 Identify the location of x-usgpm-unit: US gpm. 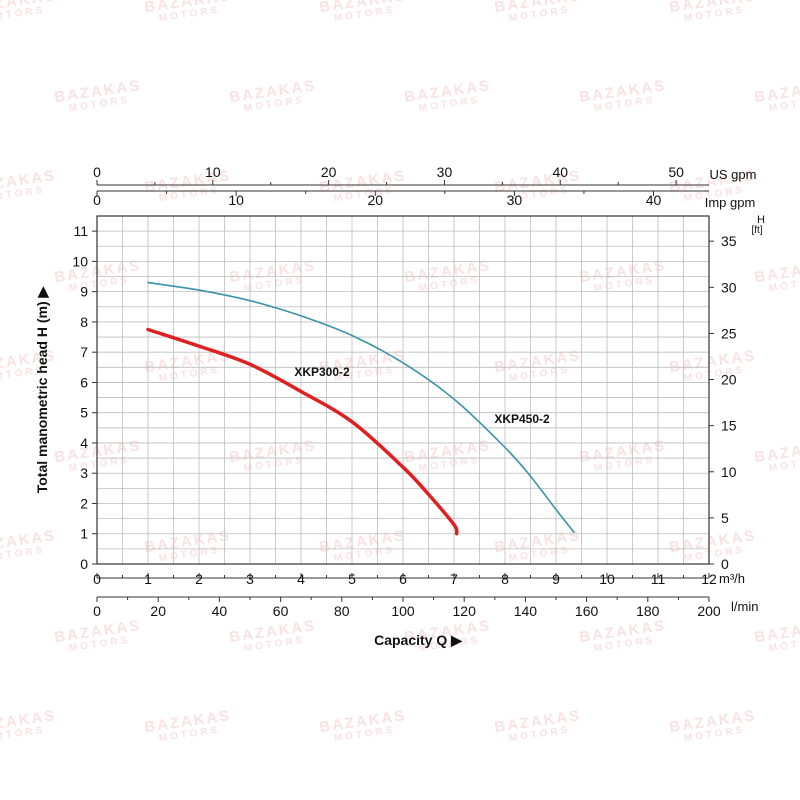
(733, 174).